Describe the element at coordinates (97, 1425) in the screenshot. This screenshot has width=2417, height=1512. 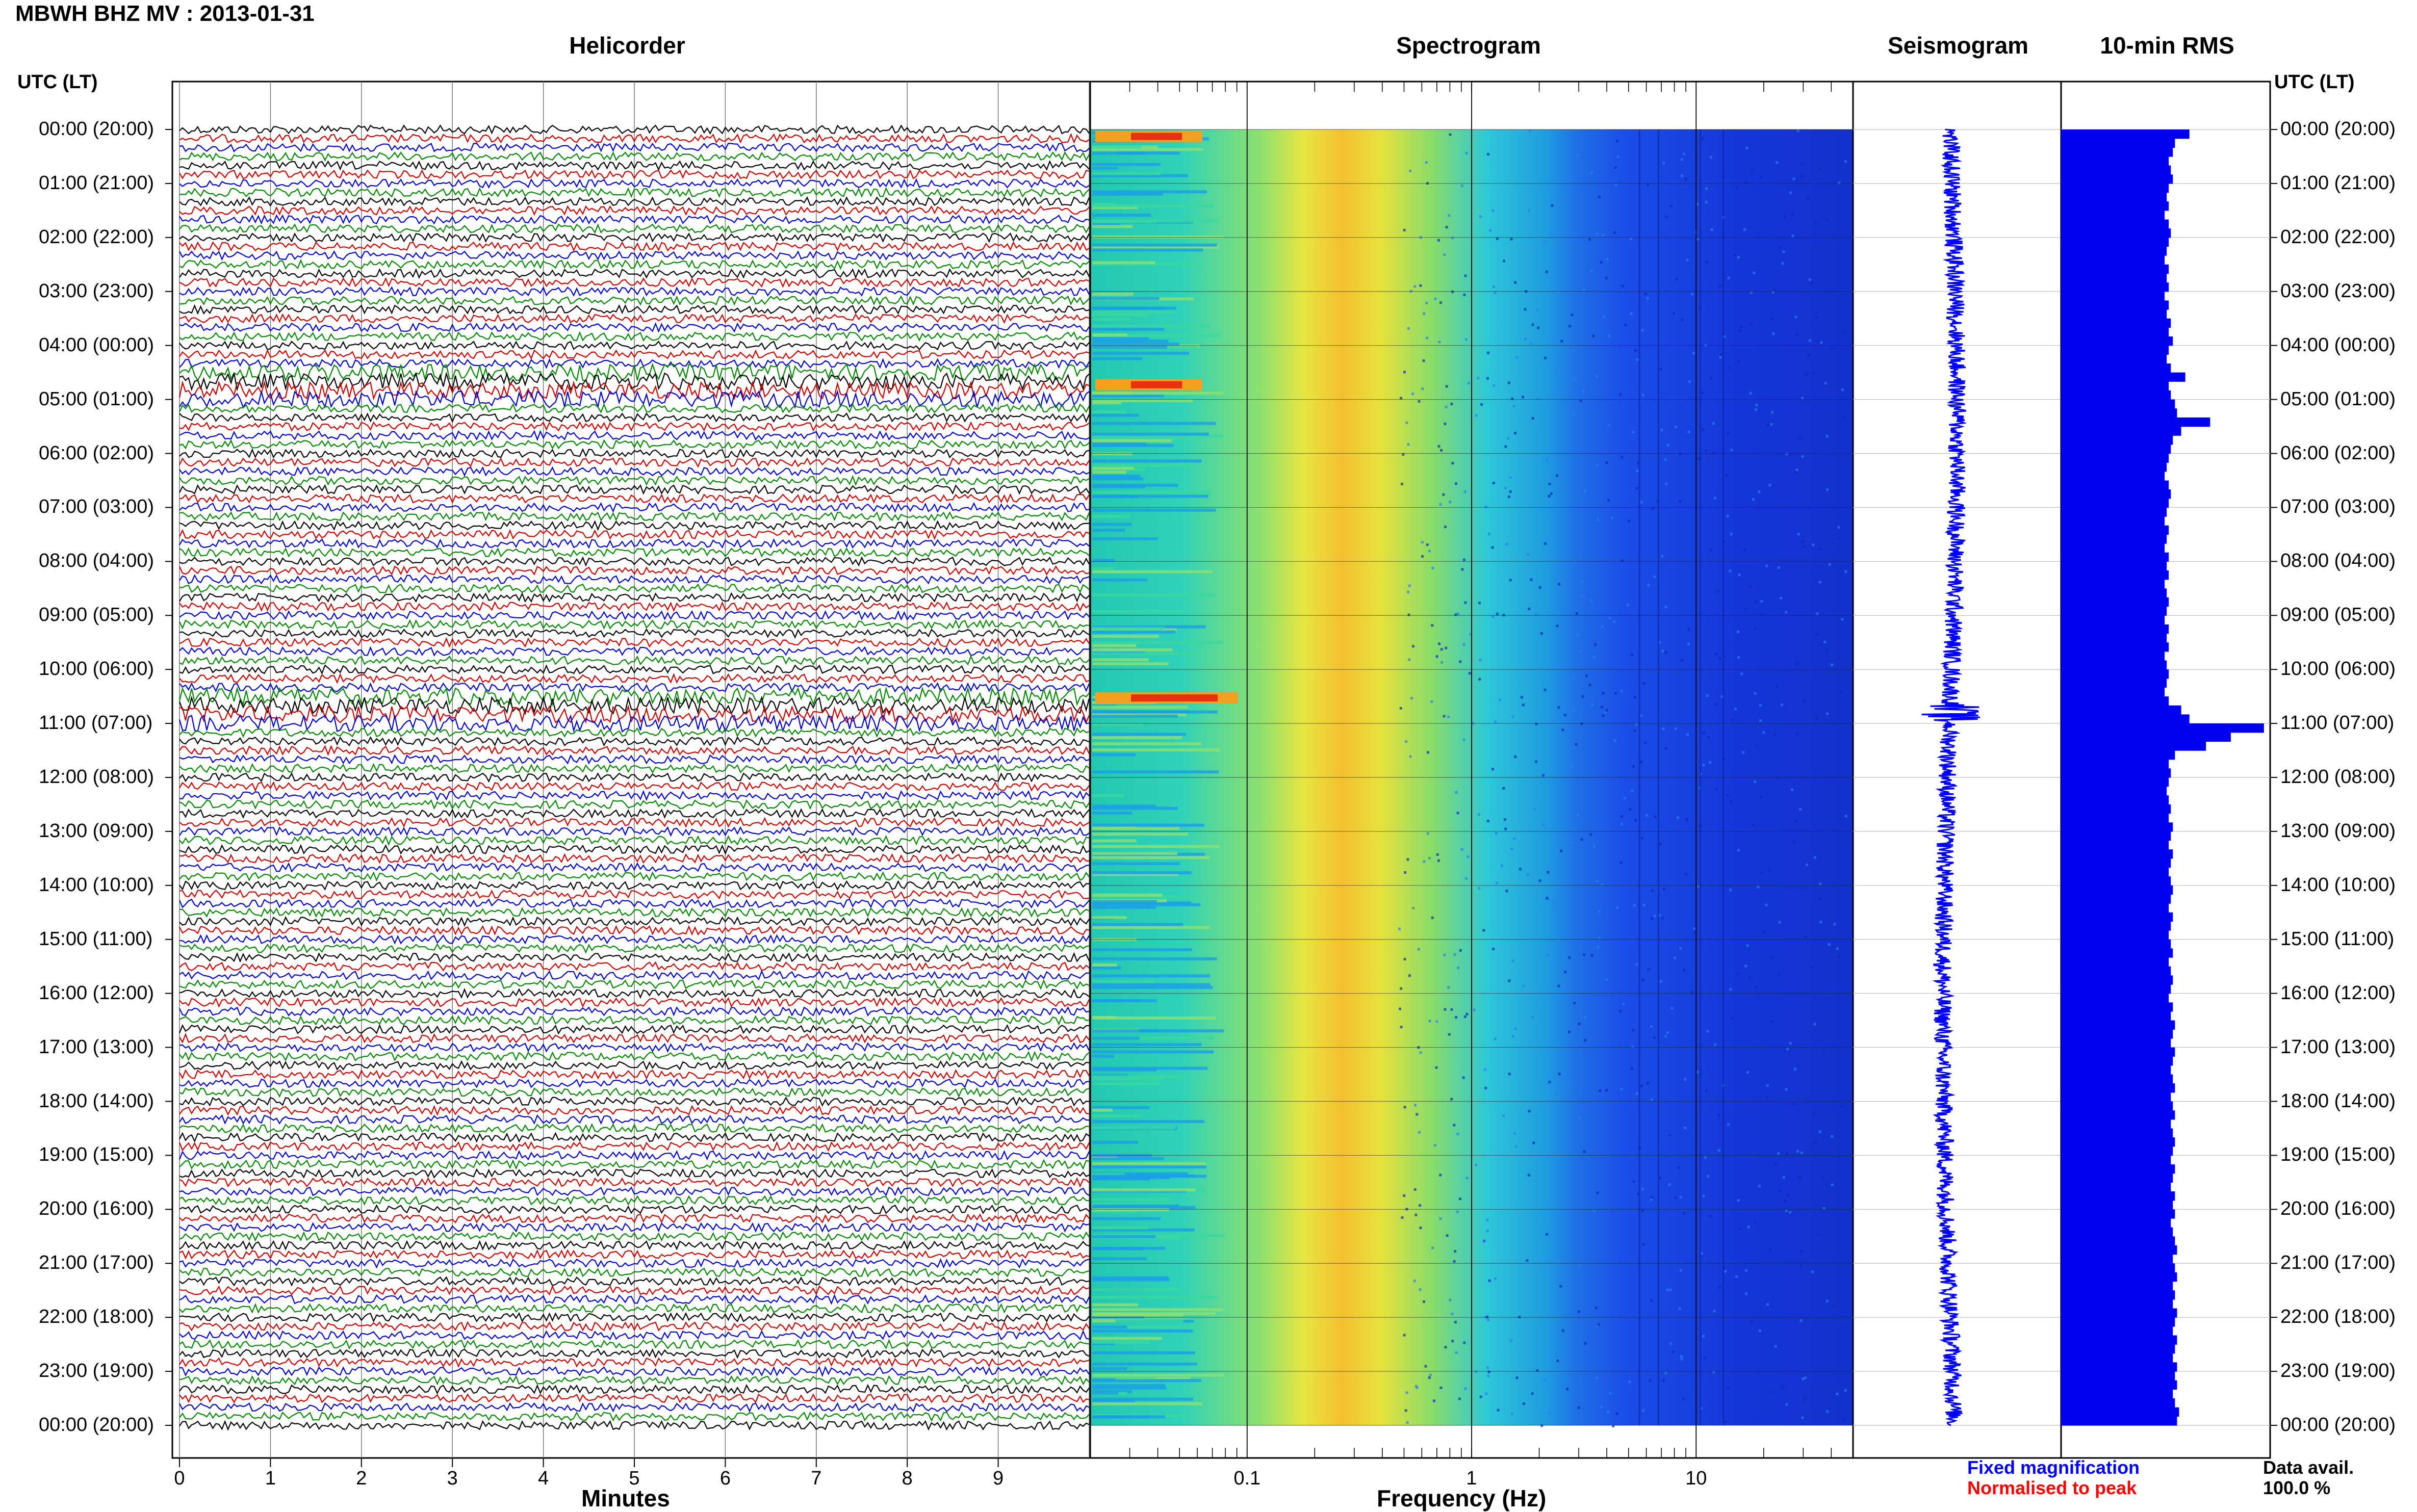
I see `time-label-left: 00:00 (20:00)` at that location.